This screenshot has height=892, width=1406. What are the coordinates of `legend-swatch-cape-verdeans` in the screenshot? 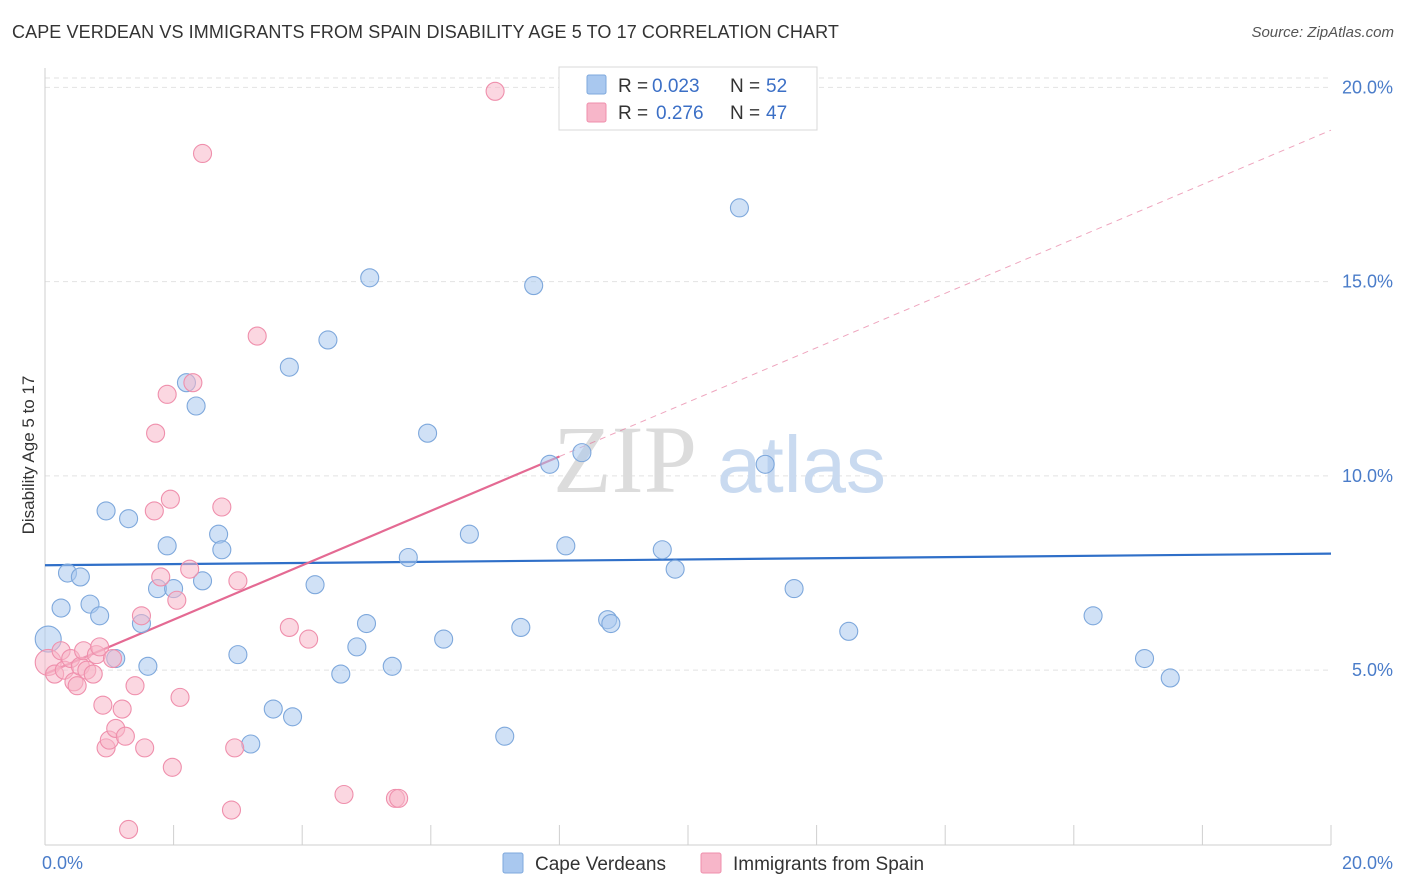 It's located at (596, 84).